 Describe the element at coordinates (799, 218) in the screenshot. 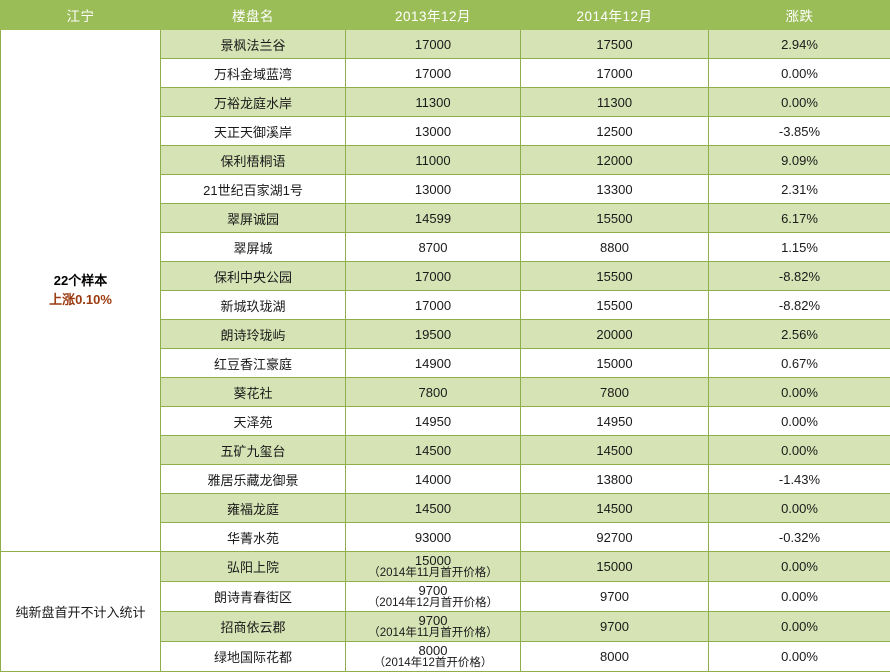

I see `change-pct-cell: 6.17%` at that location.